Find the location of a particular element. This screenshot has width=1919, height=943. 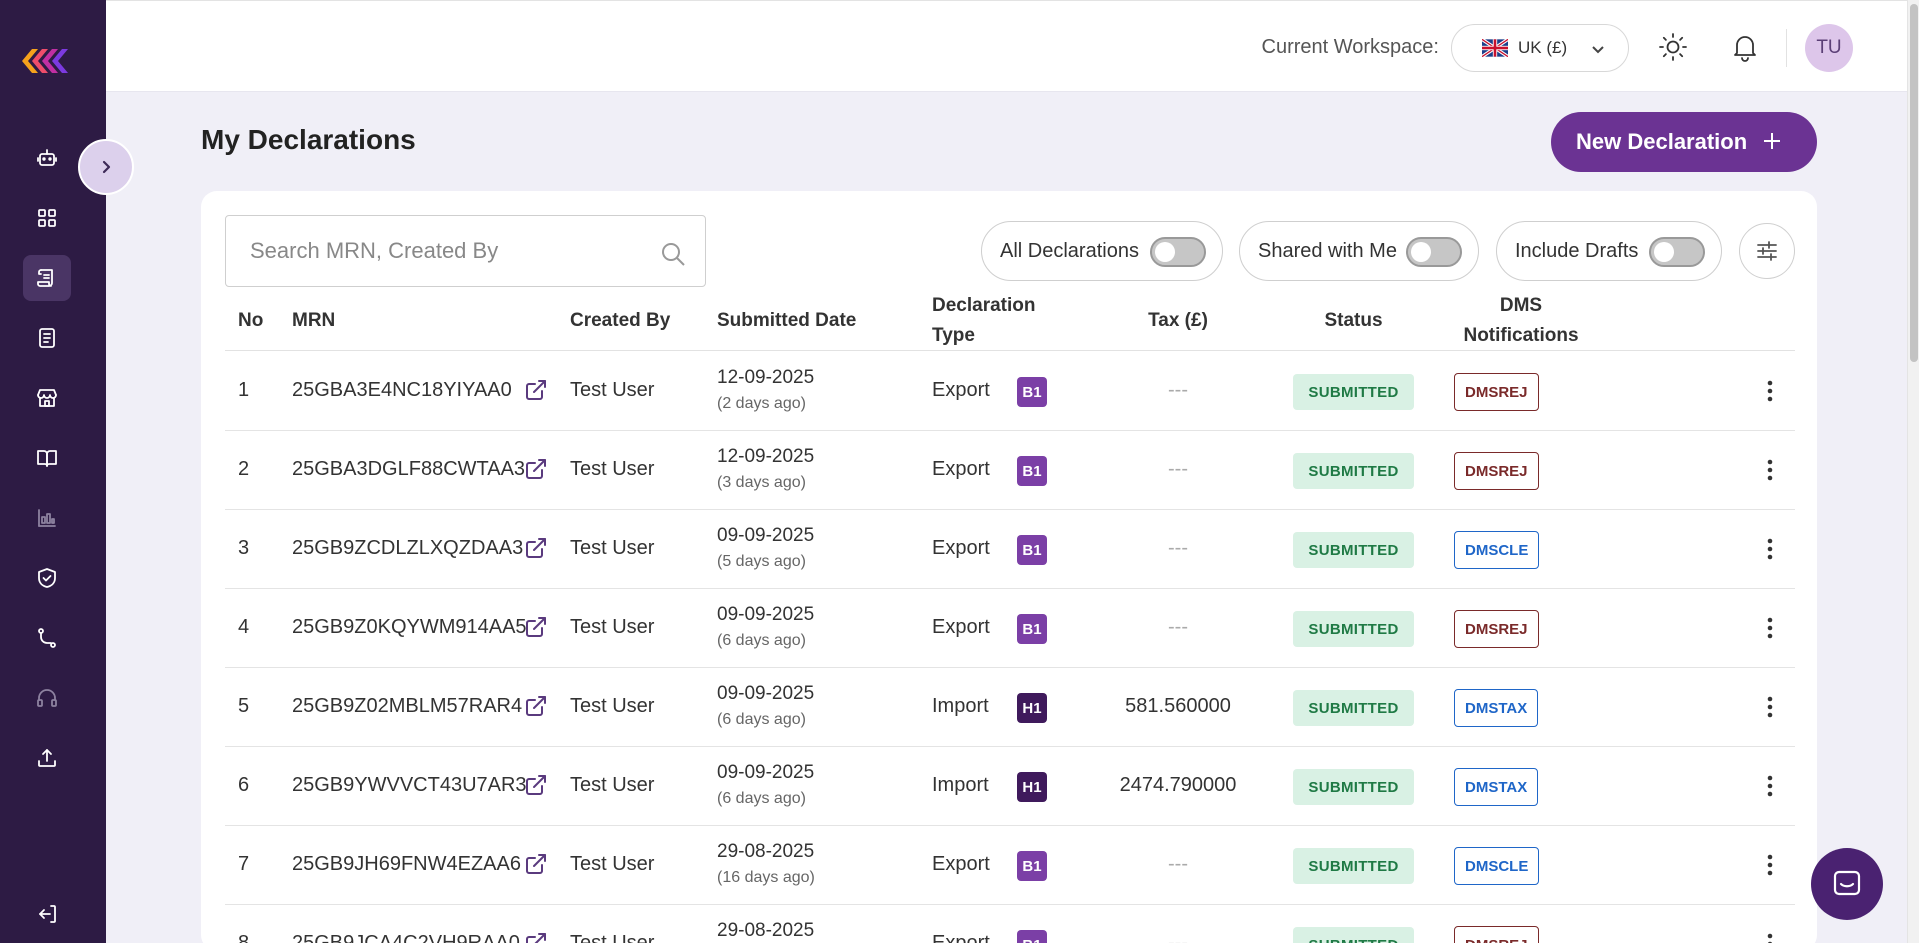

robot-icon is located at coordinates (47, 157).